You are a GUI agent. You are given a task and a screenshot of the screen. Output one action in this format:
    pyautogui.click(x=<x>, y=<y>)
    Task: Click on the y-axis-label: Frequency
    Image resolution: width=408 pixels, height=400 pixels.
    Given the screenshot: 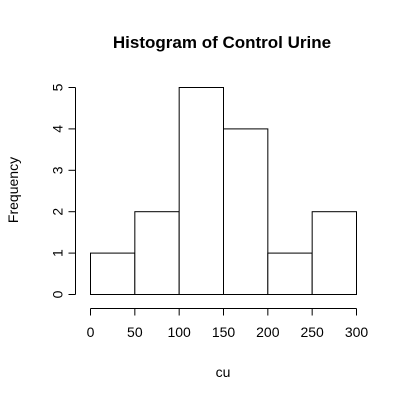 What is the action you would take?
    pyautogui.click(x=13, y=190)
    